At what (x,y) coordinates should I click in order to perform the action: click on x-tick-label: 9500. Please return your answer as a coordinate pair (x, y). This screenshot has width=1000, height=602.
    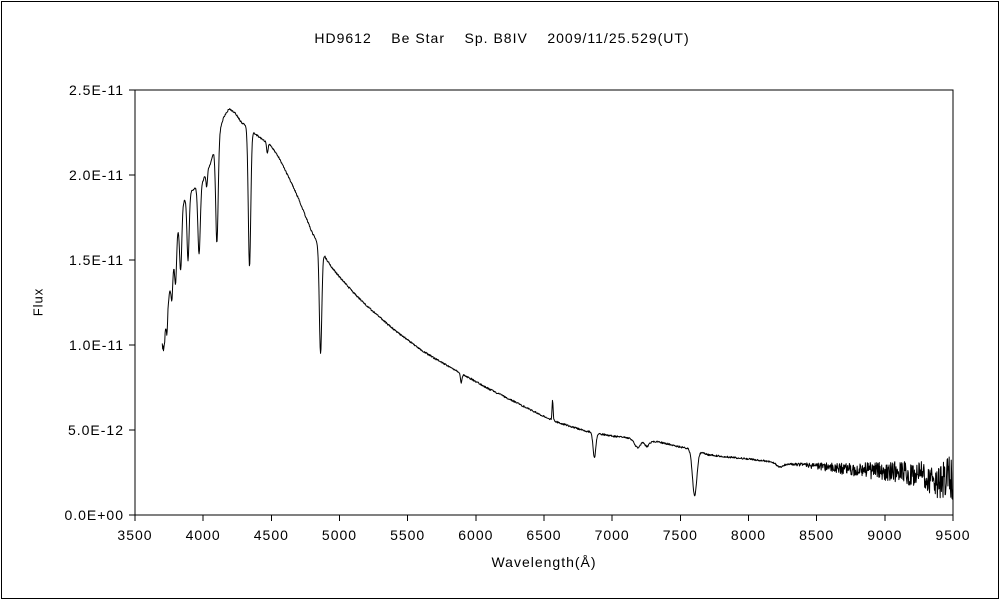
    Looking at the image, I should click on (952, 535).